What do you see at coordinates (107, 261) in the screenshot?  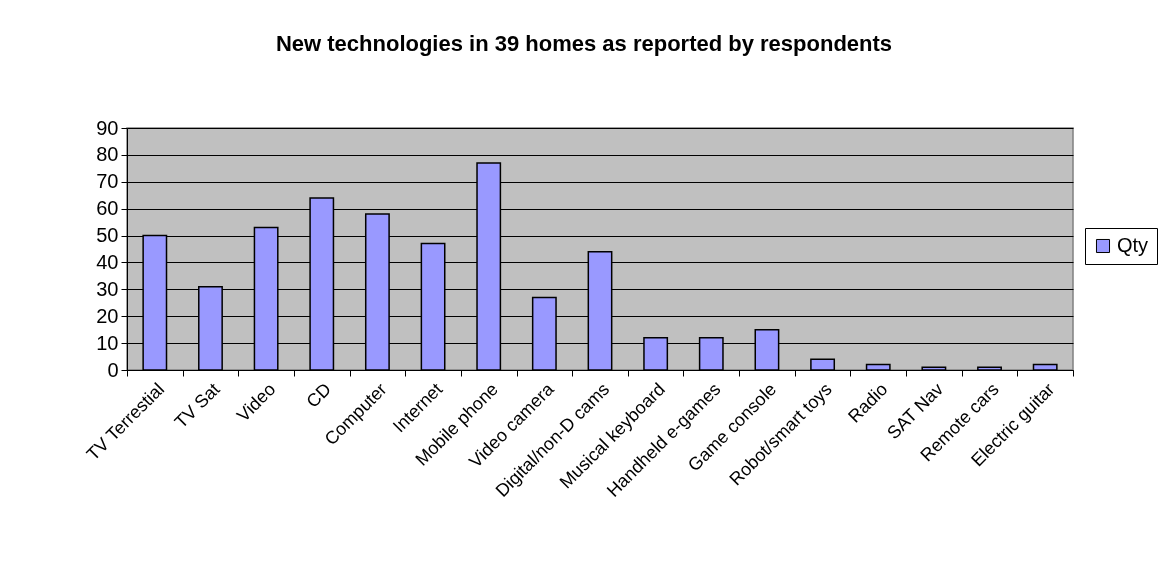 I see `y-tick-label: 40` at bounding box center [107, 261].